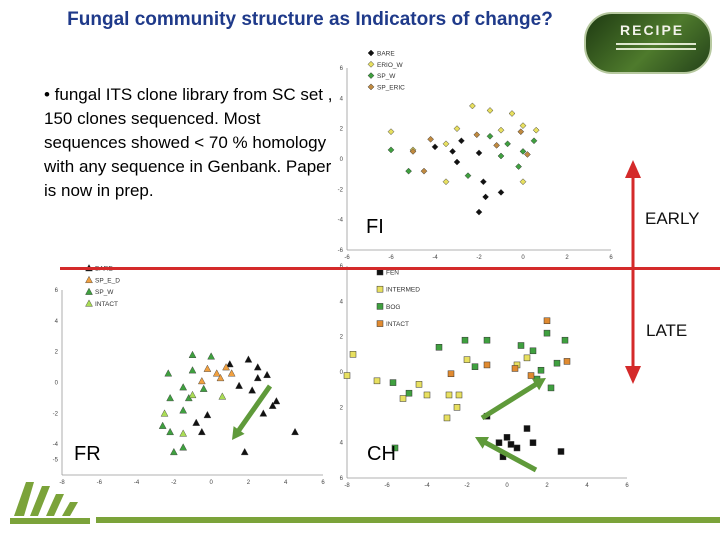 The width and height of the screenshot is (720, 540). Describe the element at coordinates (341, 251) in the screenshot. I see `y-tick-label: -6` at that location.